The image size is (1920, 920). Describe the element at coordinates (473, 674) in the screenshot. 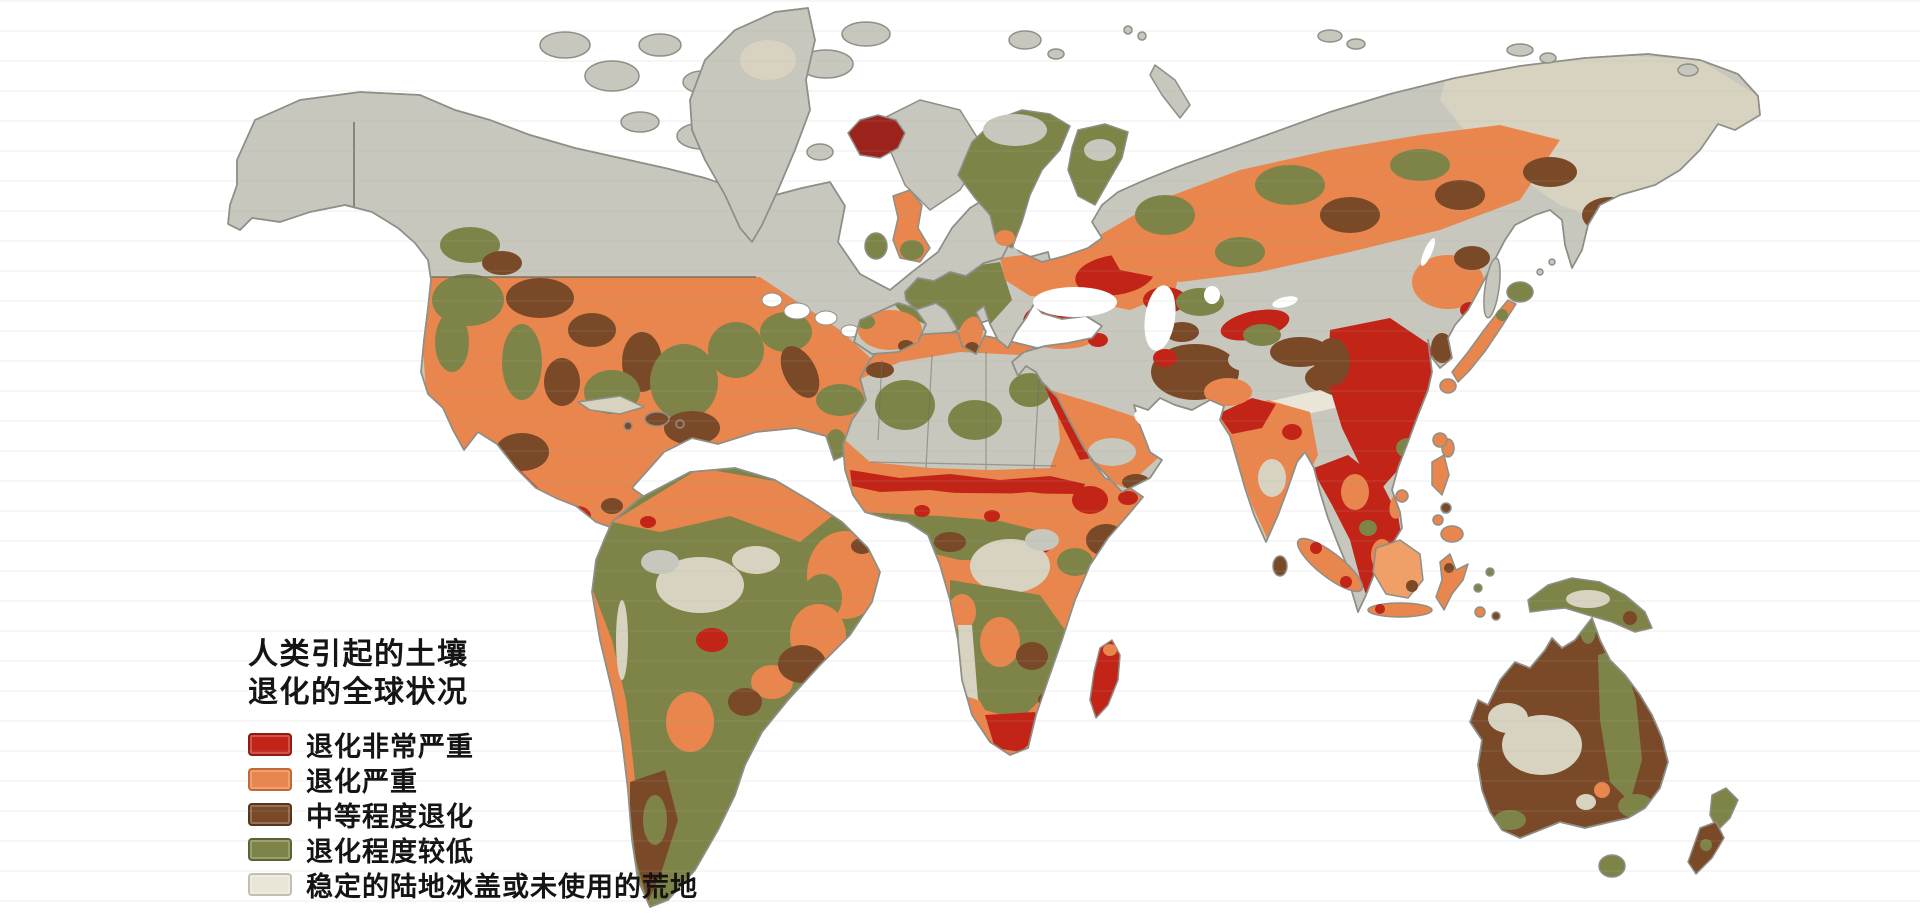

I see `map-title: 人类引起的土壤 退化的全球状况` at that location.